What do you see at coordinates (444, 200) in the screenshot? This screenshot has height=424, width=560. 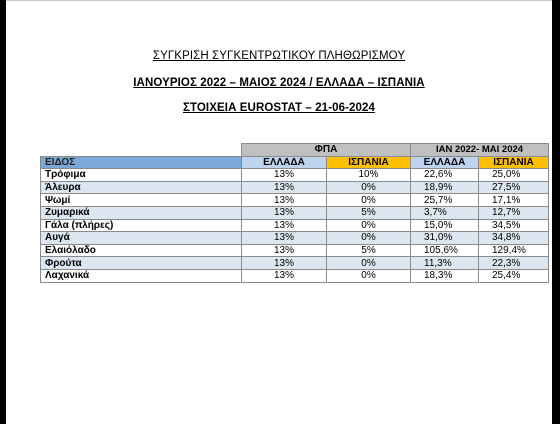 I see `period-greece-cell: 25,7%` at bounding box center [444, 200].